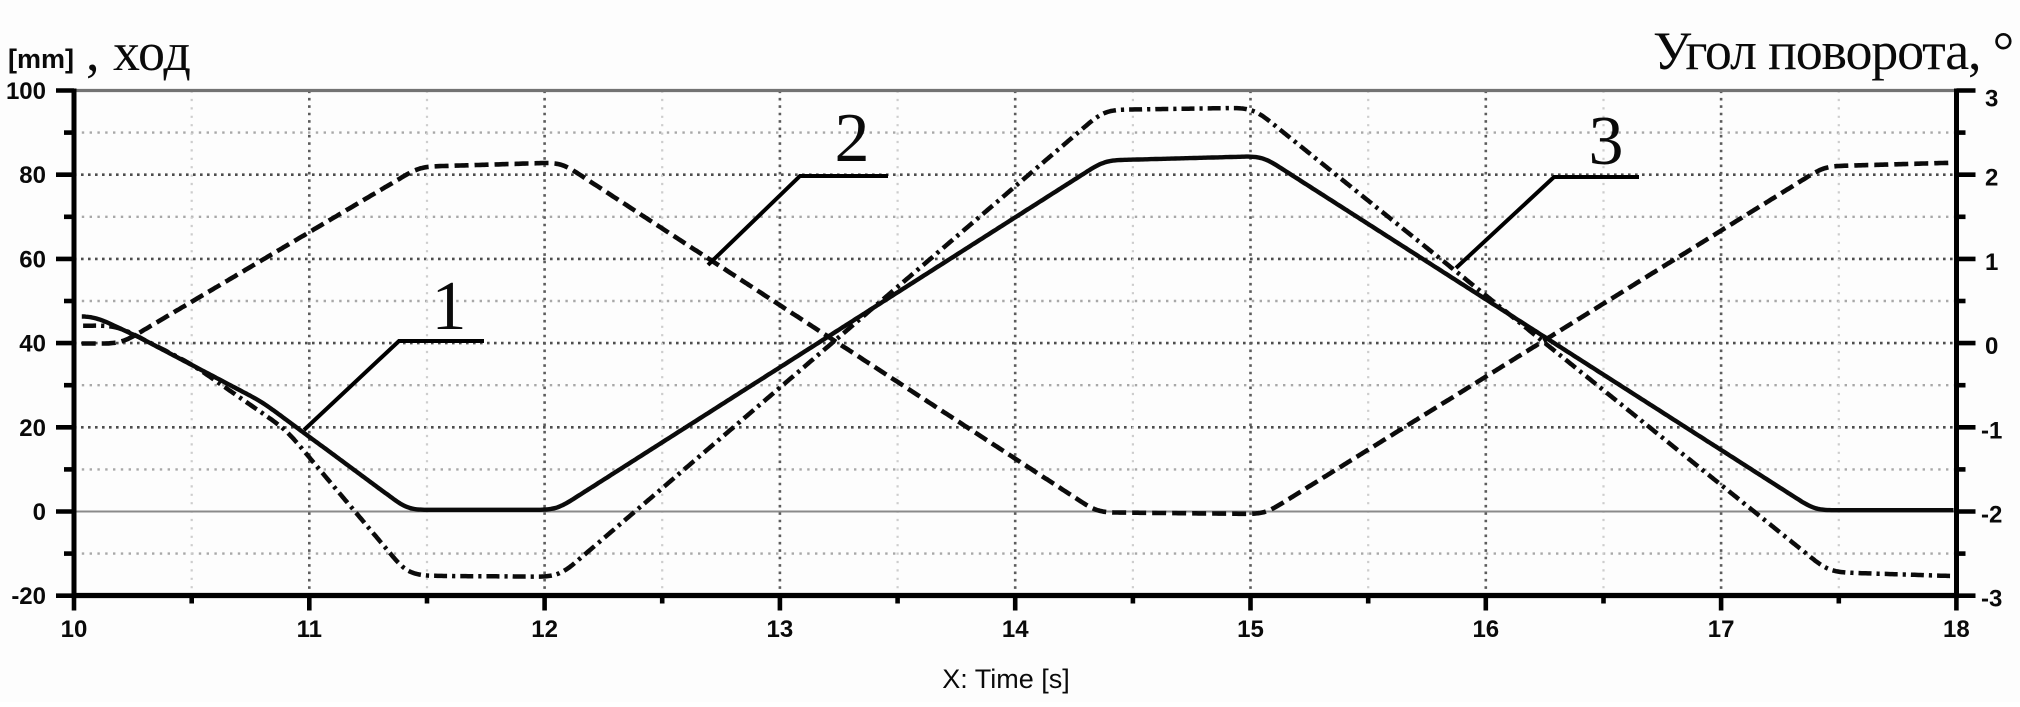  Describe the element at coordinates (1721, 629) in the screenshot. I see `svg-text: 17` at that location.